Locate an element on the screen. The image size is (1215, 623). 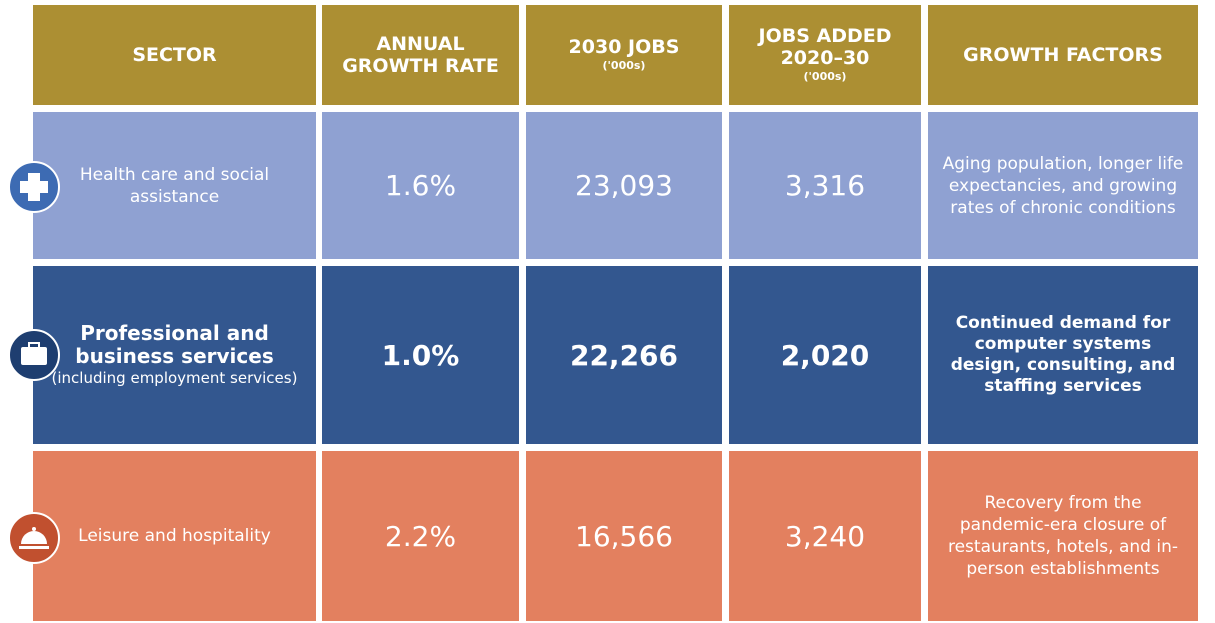
added: 3,316 is located at coordinates (825, 185).